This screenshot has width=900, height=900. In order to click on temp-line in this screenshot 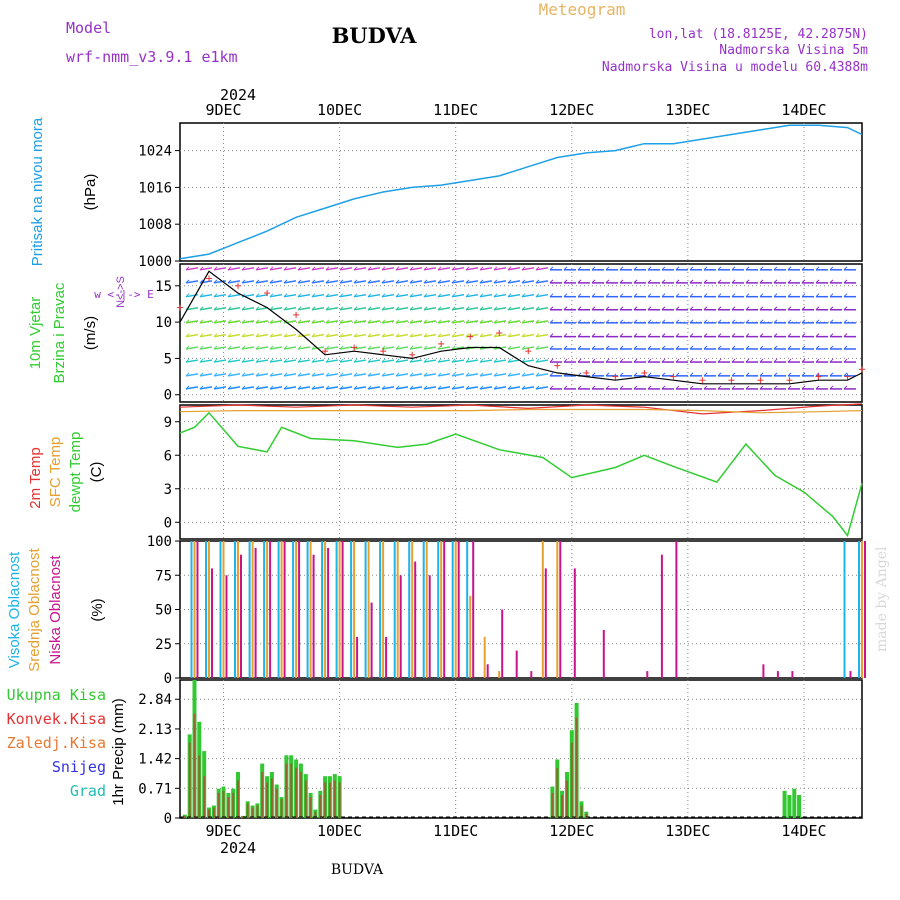, I will do `click(521, 409)`.